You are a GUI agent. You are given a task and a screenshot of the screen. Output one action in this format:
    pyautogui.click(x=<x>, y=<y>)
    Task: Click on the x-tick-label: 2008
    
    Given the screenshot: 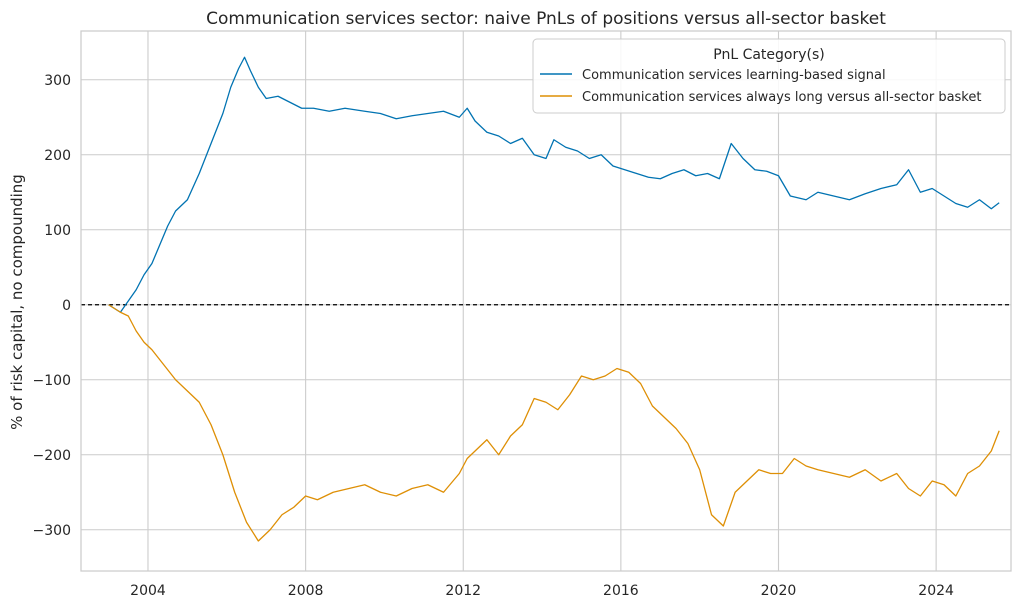 What is the action you would take?
    pyautogui.click(x=306, y=591)
    